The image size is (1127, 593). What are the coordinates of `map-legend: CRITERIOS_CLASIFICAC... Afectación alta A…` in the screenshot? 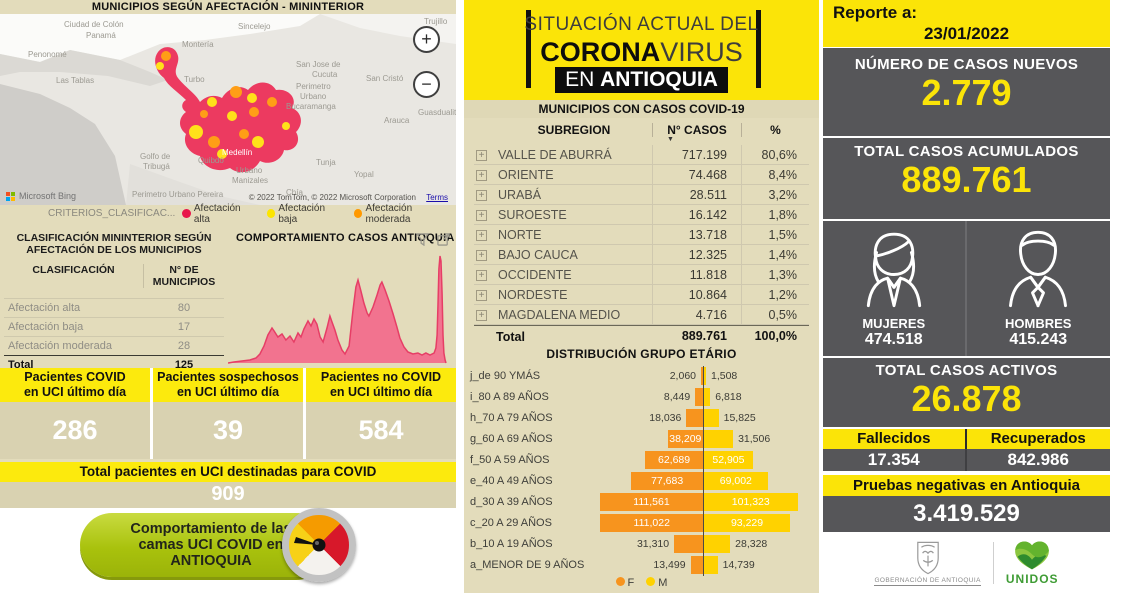 It's located at (228, 213).